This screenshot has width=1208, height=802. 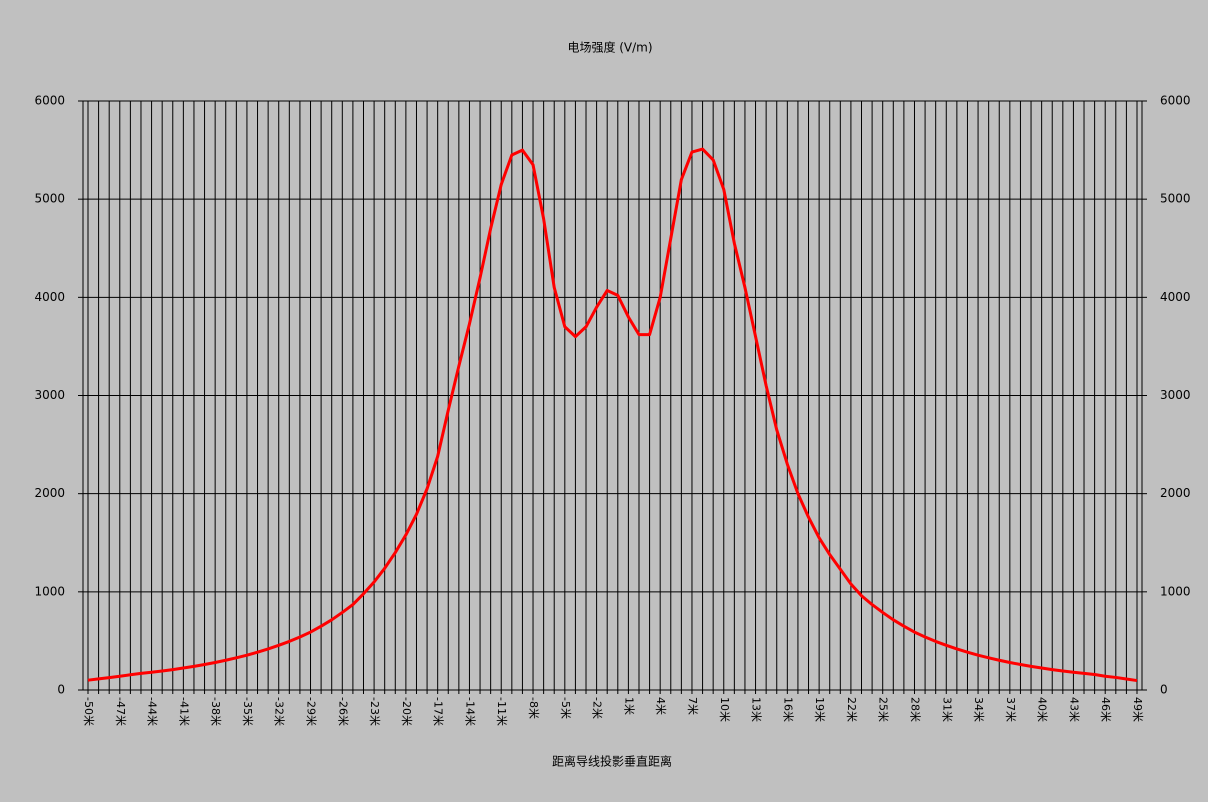 I want to click on x-tick-label: 4米, so click(x=660, y=706).